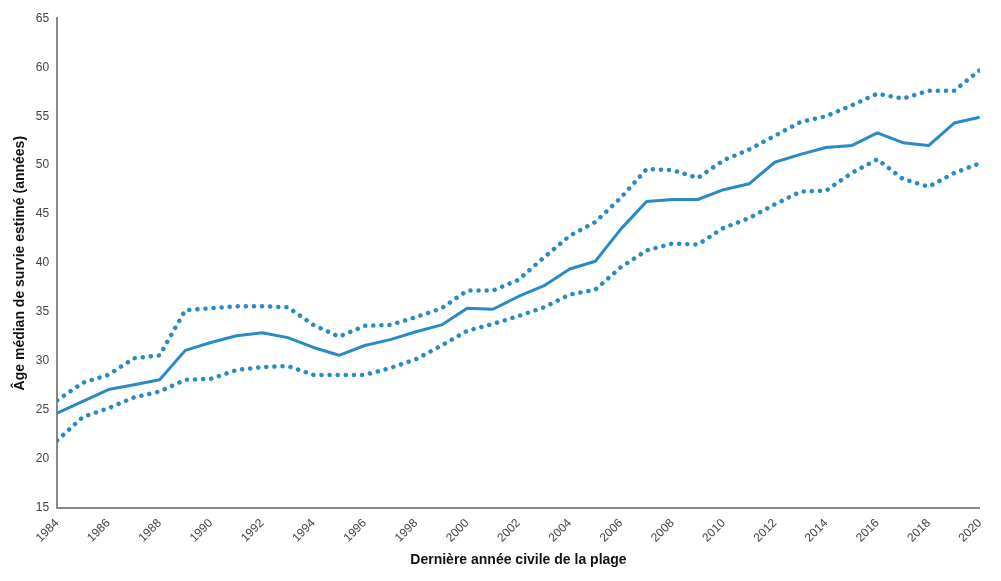 Image resolution: width=1001 pixels, height=581 pixels. What do you see at coordinates (42, 115) in the screenshot?
I see `y-tick-label: 55` at bounding box center [42, 115].